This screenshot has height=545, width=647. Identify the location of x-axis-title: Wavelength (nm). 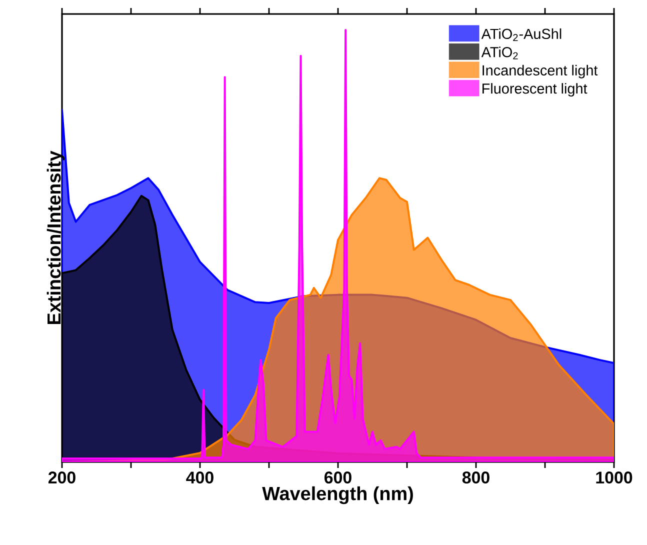
(337, 495).